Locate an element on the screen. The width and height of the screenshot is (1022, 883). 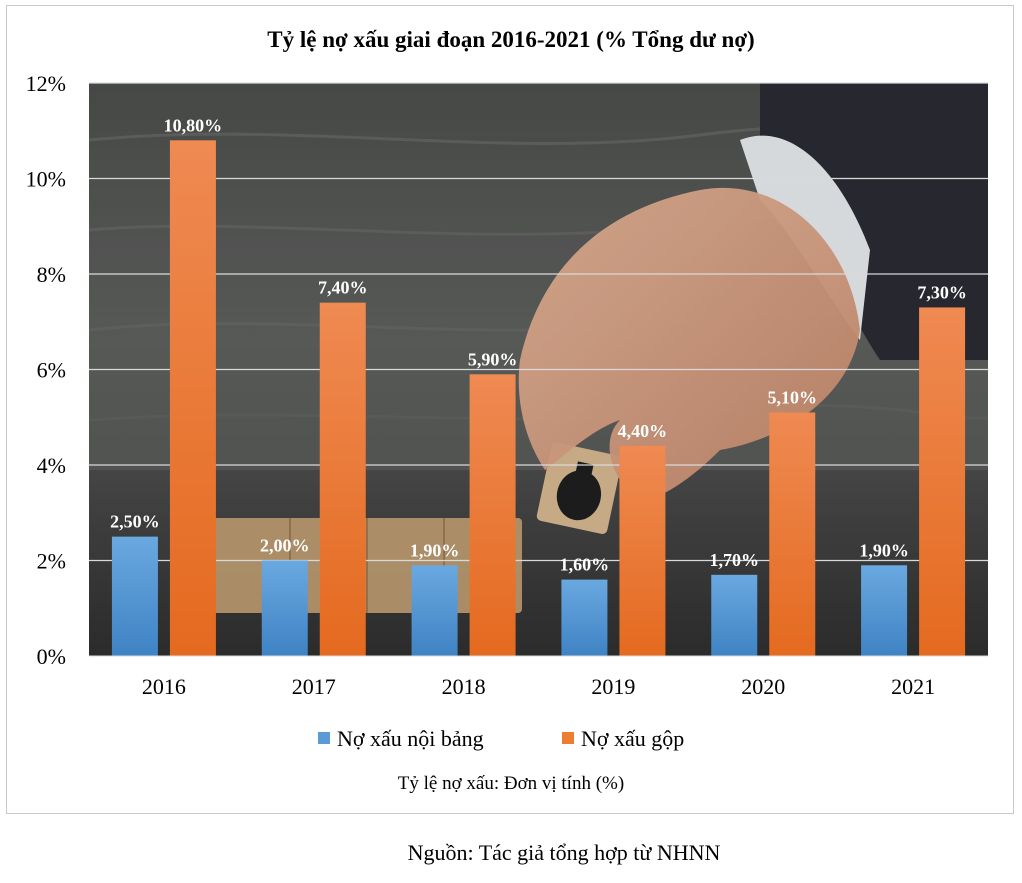
y-tick-label: 10% is located at coordinates (46, 179).